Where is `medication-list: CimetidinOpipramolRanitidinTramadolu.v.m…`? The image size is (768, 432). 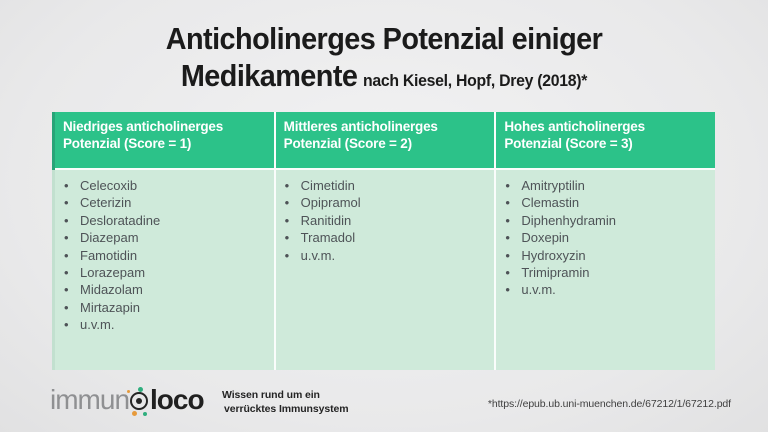
medication-list: CimetidinOpipramolRanitidinTramadolu.v.m… is located at coordinates (385, 270).